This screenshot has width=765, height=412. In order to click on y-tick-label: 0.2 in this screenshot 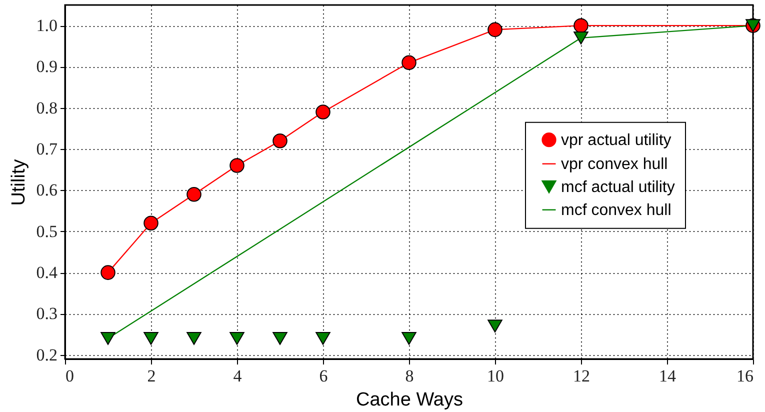, I will do `click(47, 354)`.